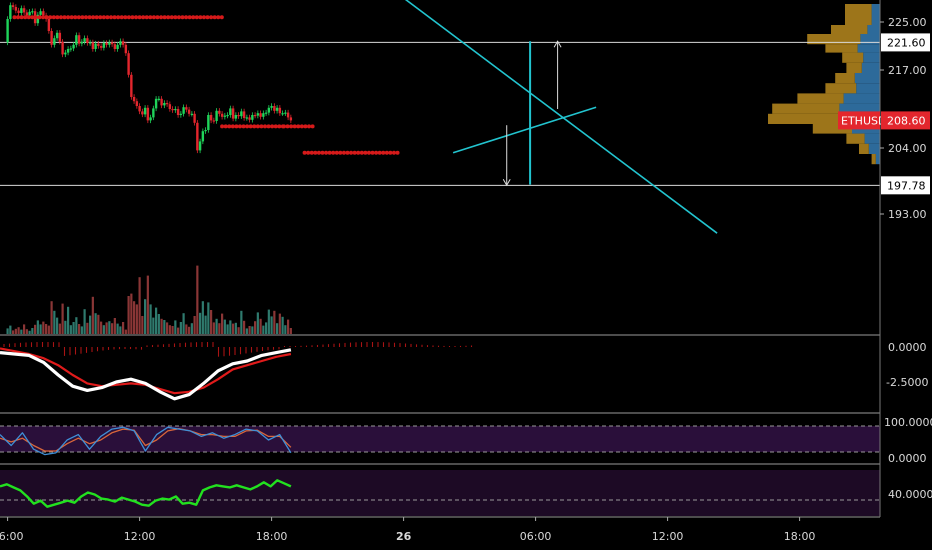 This screenshot has height=550, width=932. Describe the element at coordinates (149, 299) in the screenshot. I see `volume-bars` at that location.